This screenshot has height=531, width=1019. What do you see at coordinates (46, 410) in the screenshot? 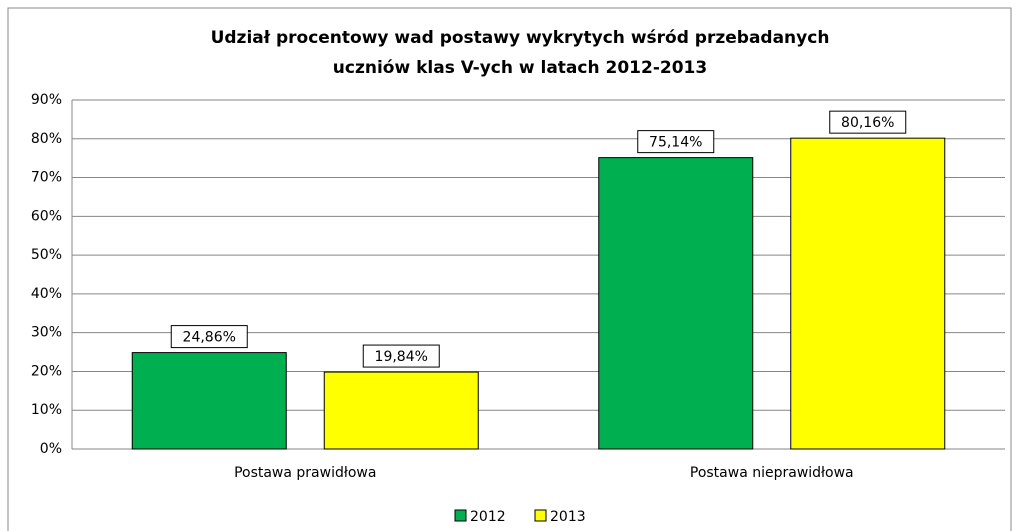
I see `y-tick-label: 10%` at bounding box center [46, 410].